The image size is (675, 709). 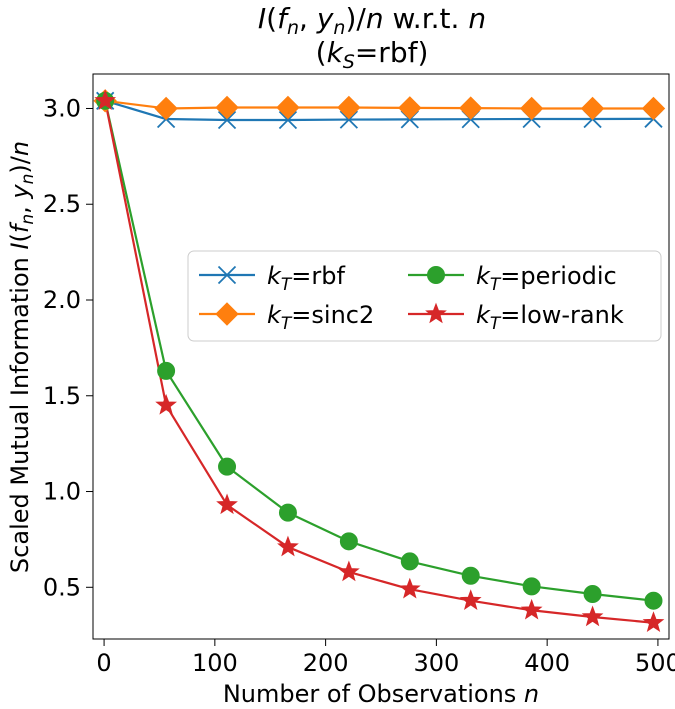 What do you see at coordinates (385, 658) in the screenshot?
I see `x-axis-ticks: 0 100 200 300 400 500` at bounding box center [385, 658].